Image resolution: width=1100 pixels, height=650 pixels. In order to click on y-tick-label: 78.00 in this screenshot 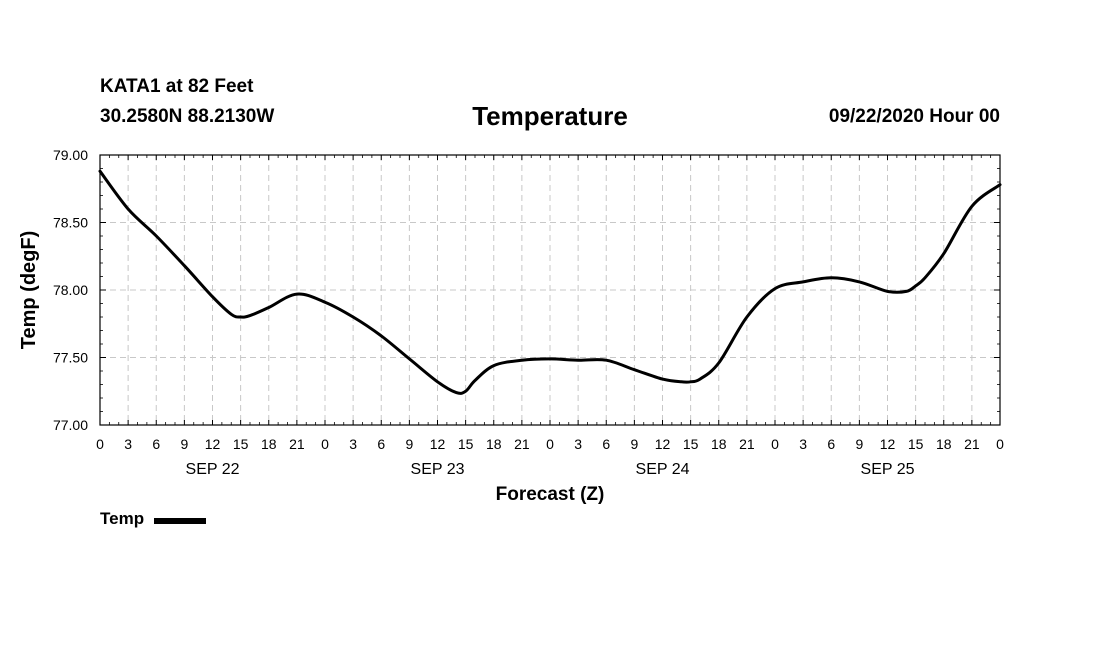, I will do `click(70, 290)`.